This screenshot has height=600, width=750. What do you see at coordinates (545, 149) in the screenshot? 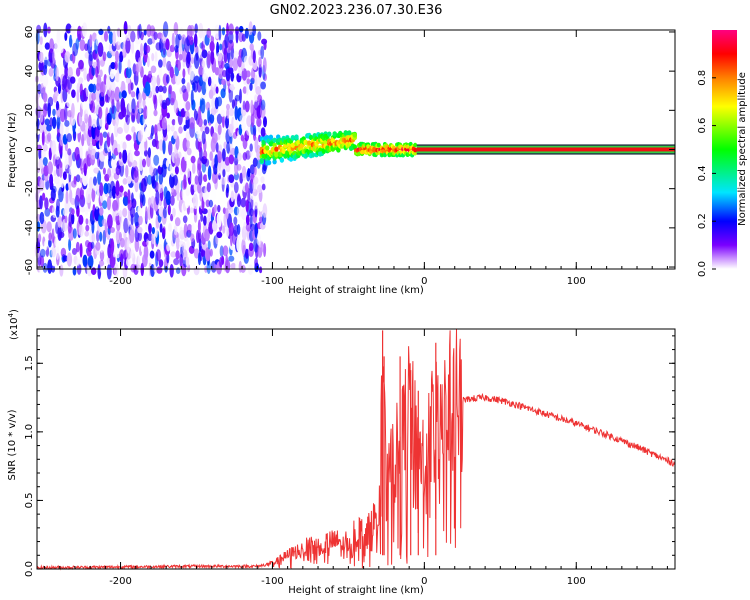
I see `carrier-line-core` at bounding box center [545, 149].